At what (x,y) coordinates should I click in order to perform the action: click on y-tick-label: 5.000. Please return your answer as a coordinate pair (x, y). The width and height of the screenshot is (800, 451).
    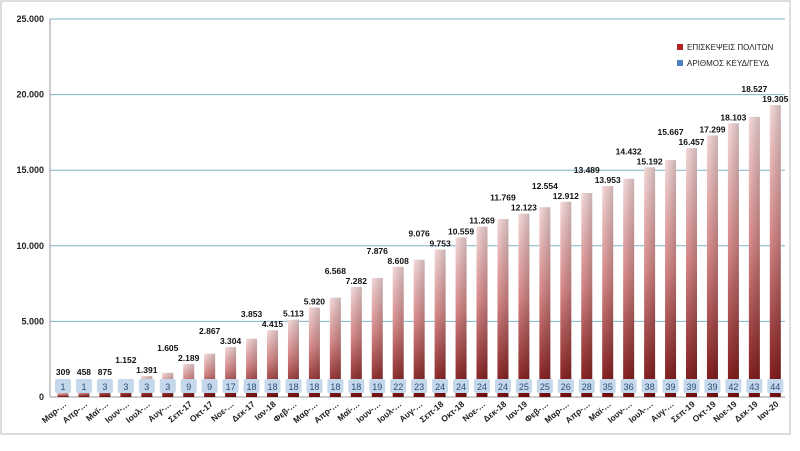
    Looking at the image, I should click on (32, 321).